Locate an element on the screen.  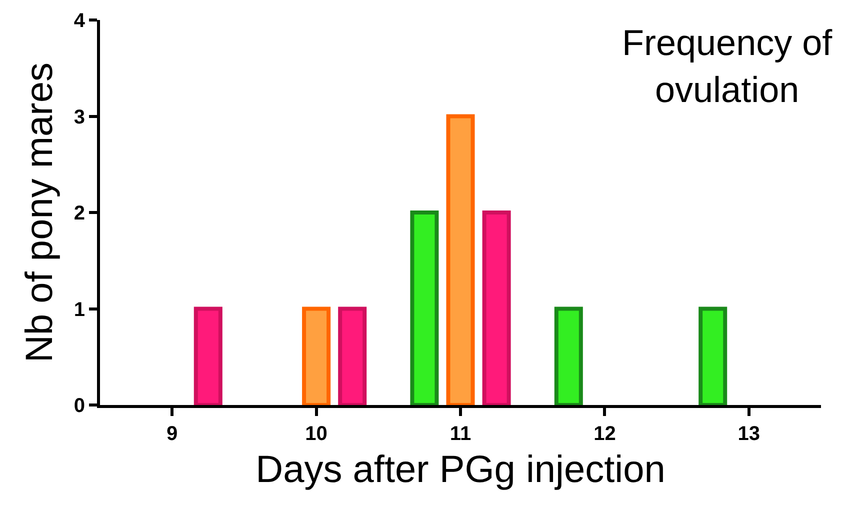
y-tick-label: 1 is located at coordinates (79, 309).